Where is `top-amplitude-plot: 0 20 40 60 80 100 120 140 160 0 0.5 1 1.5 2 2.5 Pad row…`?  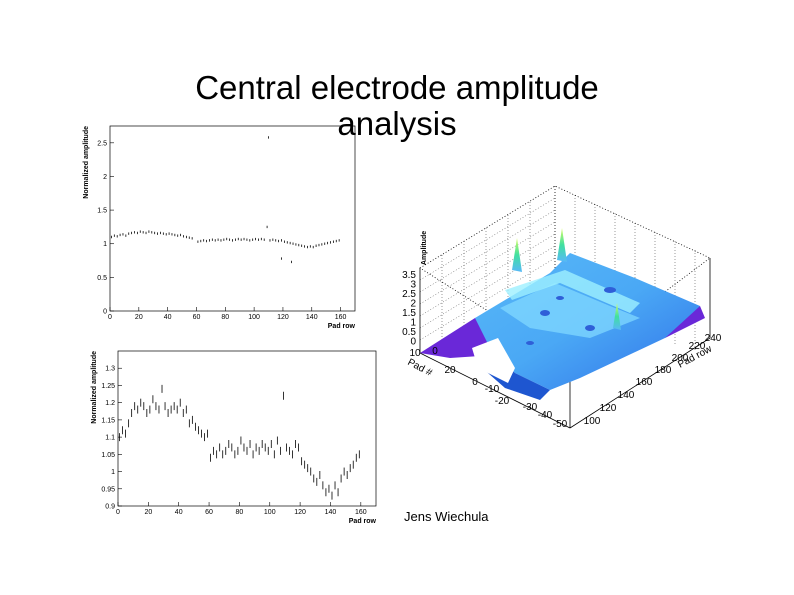 top-amplitude-plot: 0 20 40 60 80 100 120 140 160 0 0.5 1 1.5 2 2.5 Pad row… is located at coordinates (219, 226).